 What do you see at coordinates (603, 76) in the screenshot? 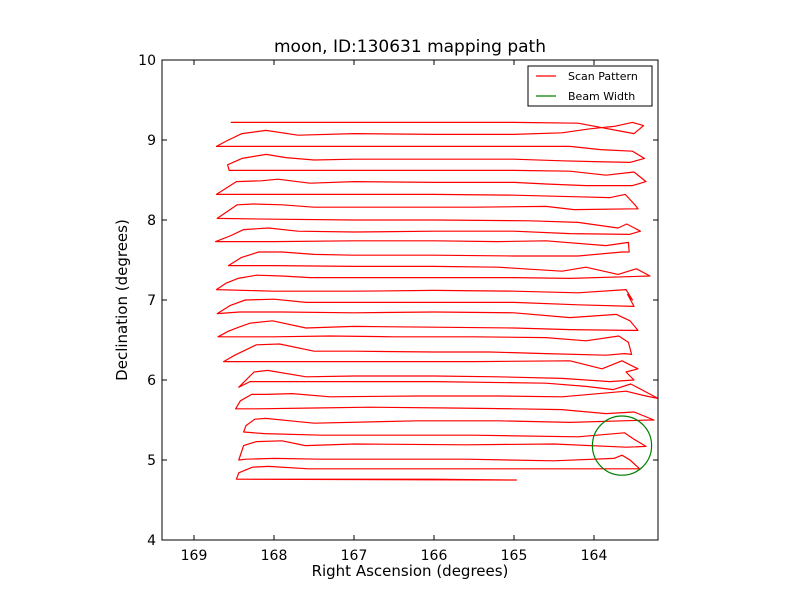
I see `legend-label-scan-pattern: Scan Pattern` at bounding box center [603, 76].